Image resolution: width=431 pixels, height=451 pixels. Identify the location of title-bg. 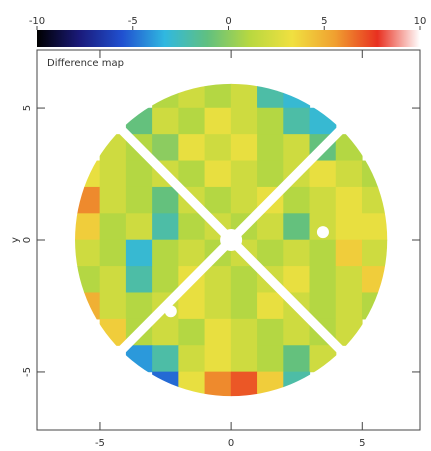
(83, 63).